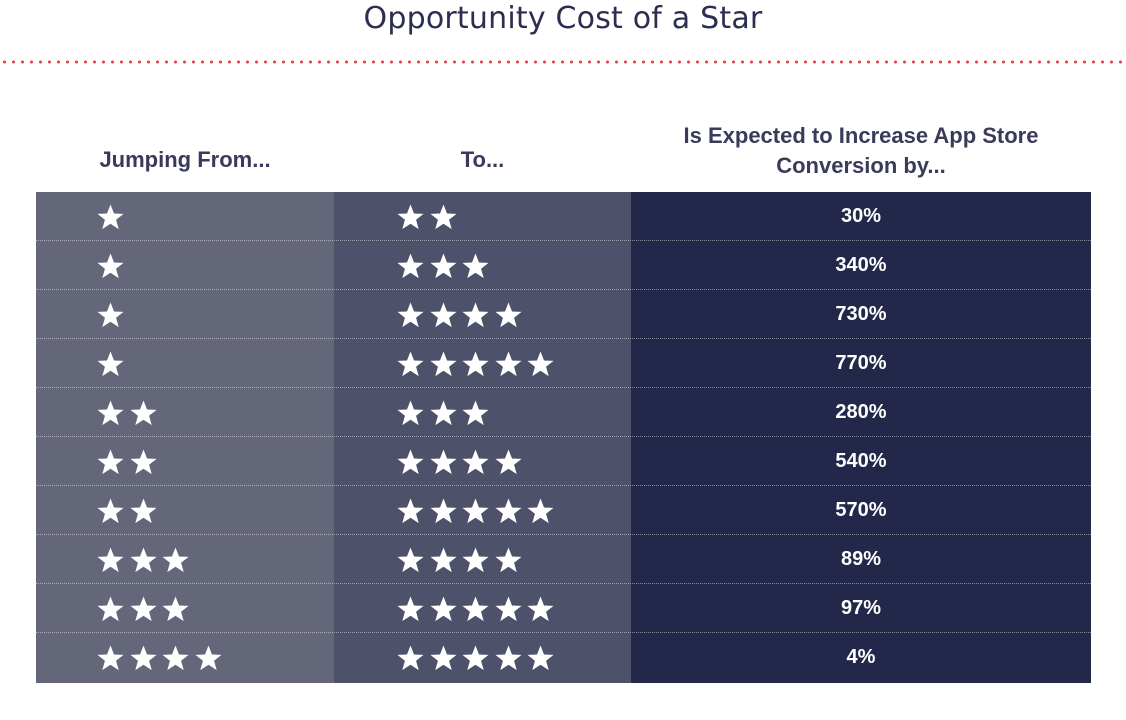 Image resolution: width=1126 pixels, height=720 pixels. I want to click on table-row: 540%, so click(563, 461).